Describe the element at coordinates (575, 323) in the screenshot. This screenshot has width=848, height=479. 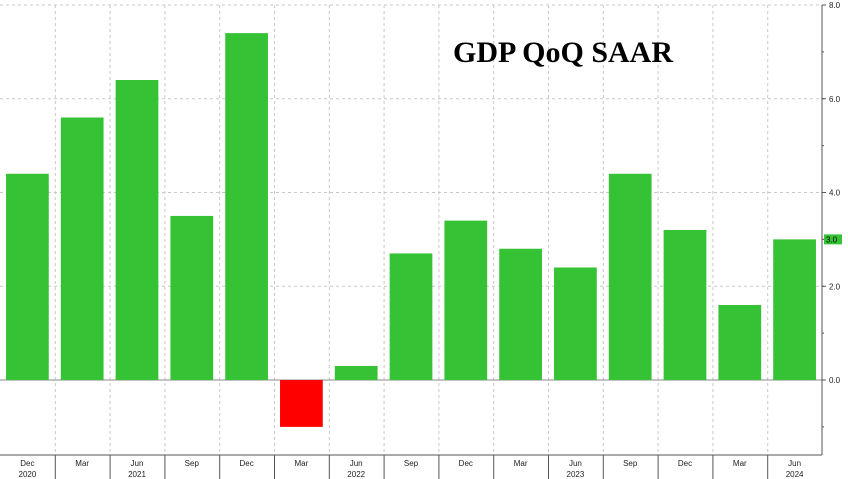
I see `bar-jun-2023` at that location.